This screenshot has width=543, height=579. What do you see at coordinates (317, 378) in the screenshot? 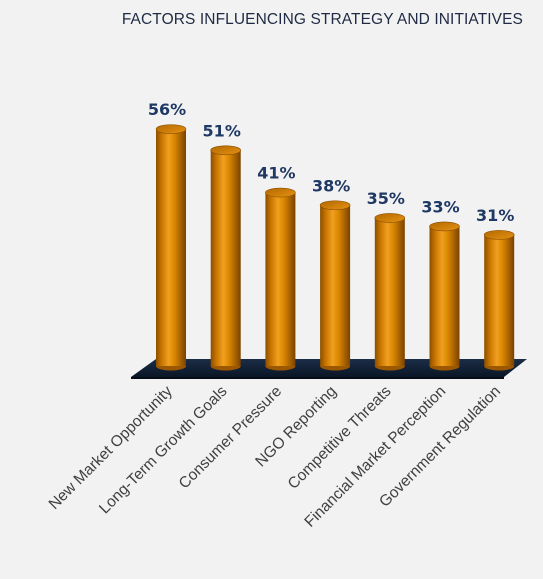
I see `chart-floor-edge` at bounding box center [317, 378].